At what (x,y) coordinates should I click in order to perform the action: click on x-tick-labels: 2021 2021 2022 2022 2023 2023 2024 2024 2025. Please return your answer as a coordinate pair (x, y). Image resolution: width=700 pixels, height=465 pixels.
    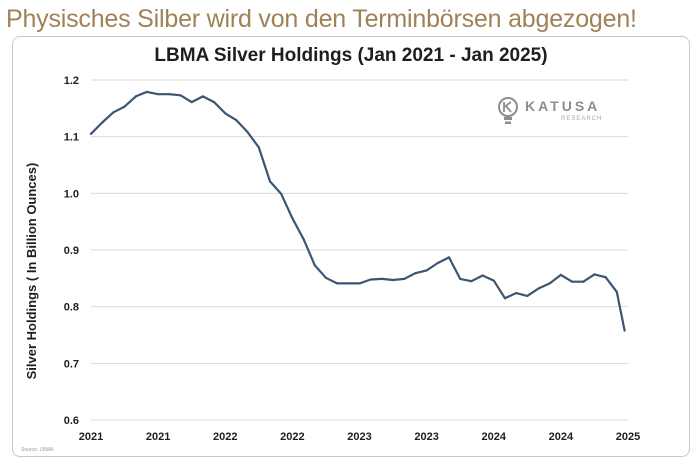
    Looking at the image, I should click on (359, 437).